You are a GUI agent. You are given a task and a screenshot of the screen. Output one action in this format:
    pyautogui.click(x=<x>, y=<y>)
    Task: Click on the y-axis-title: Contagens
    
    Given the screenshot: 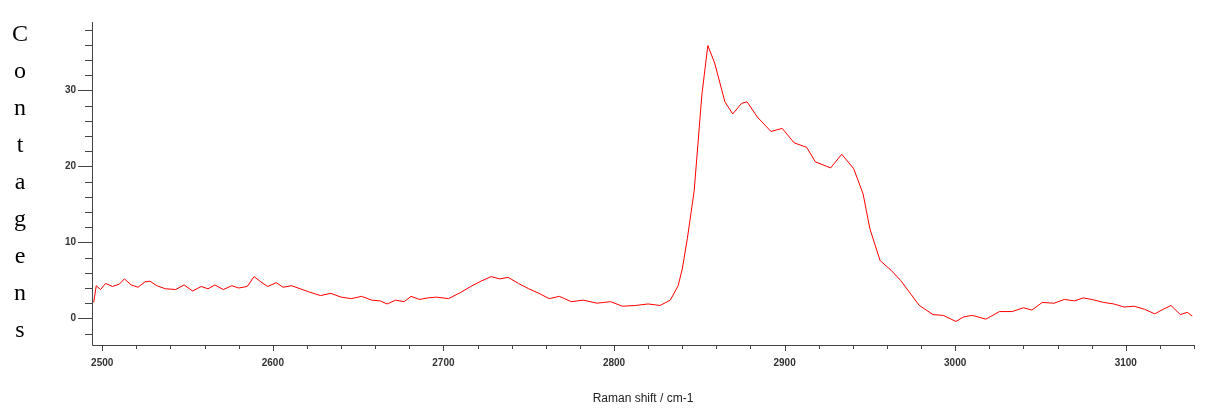 What is the action you would take?
    pyautogui.click(x=20, y=186)
    